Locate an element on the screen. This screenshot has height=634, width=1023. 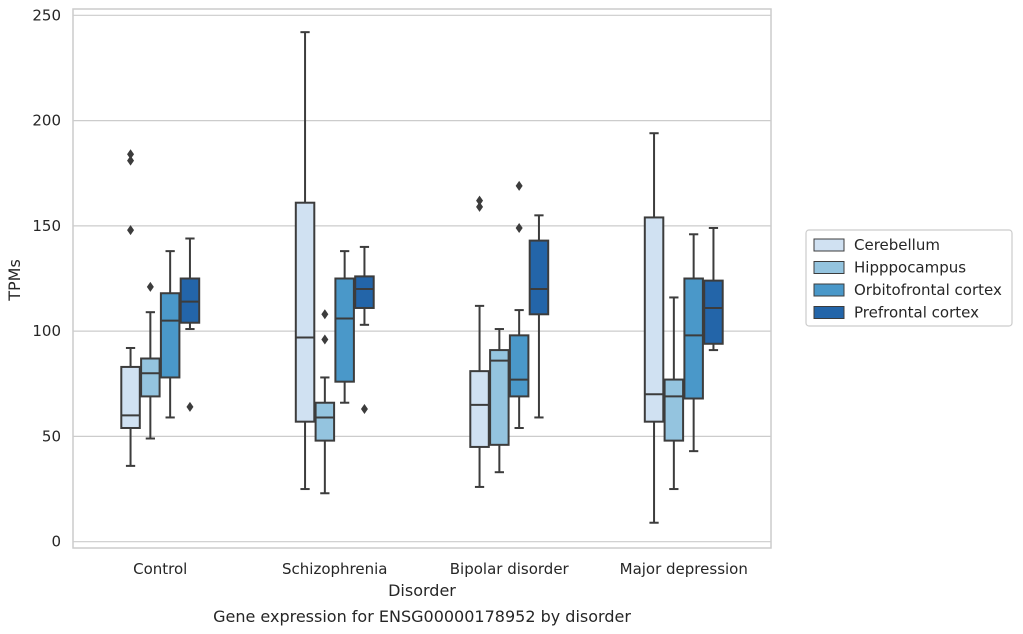
y-tick-label: 0 is located at coordinates (56, 542).